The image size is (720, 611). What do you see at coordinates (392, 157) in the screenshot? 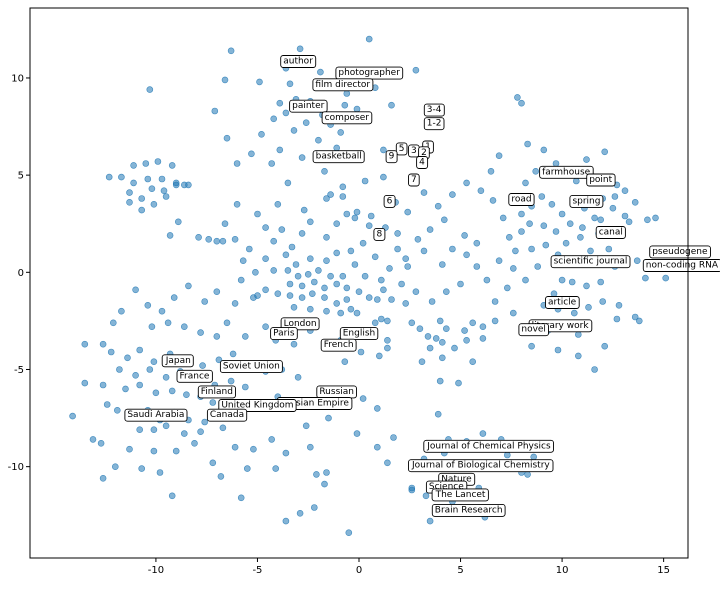
I see `annotation-text: 9` at bounding box center [392, 157].